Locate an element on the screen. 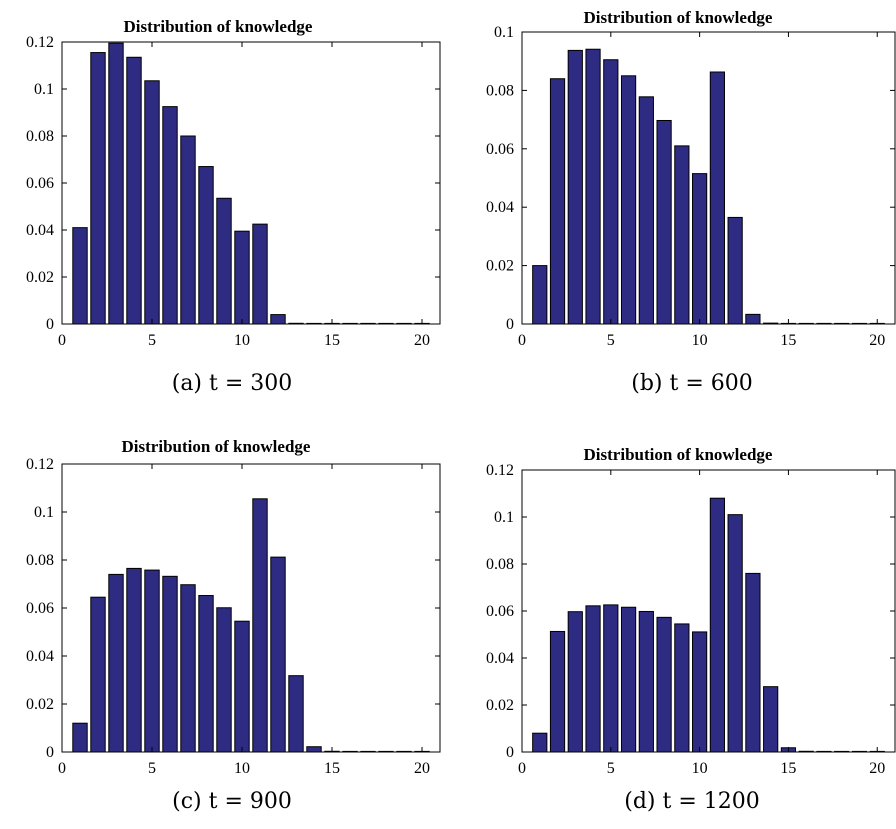 The width and height of the screenshot is (896, 829). panel-caption: (b) t = 600 is located at coordinates (692, 383).